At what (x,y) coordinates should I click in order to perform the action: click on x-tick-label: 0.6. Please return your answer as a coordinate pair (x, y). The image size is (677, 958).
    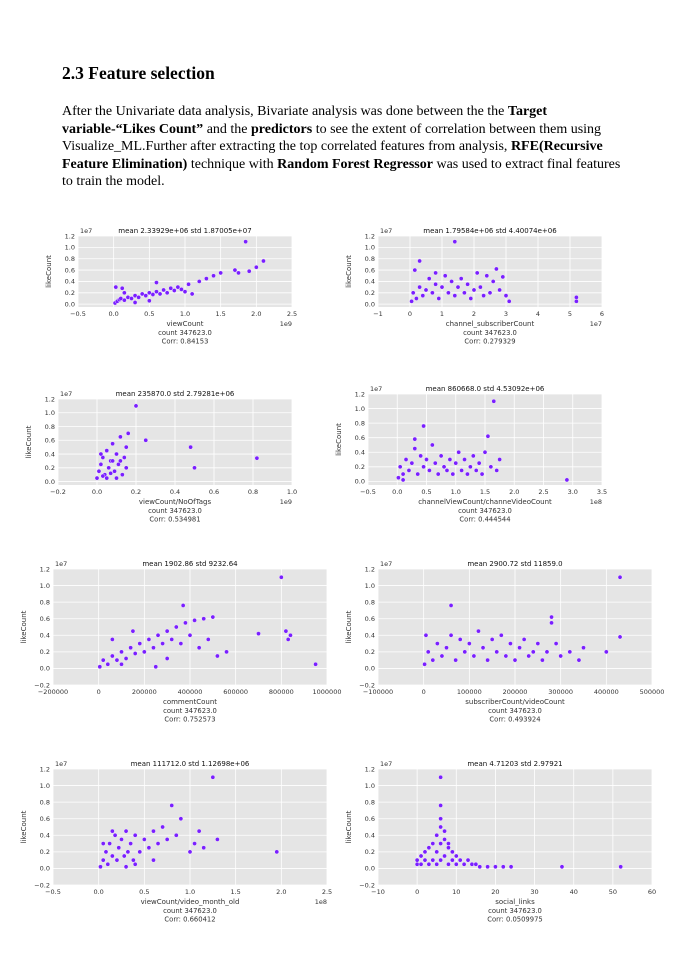
    Looking at the image, I should click on (214, 492).